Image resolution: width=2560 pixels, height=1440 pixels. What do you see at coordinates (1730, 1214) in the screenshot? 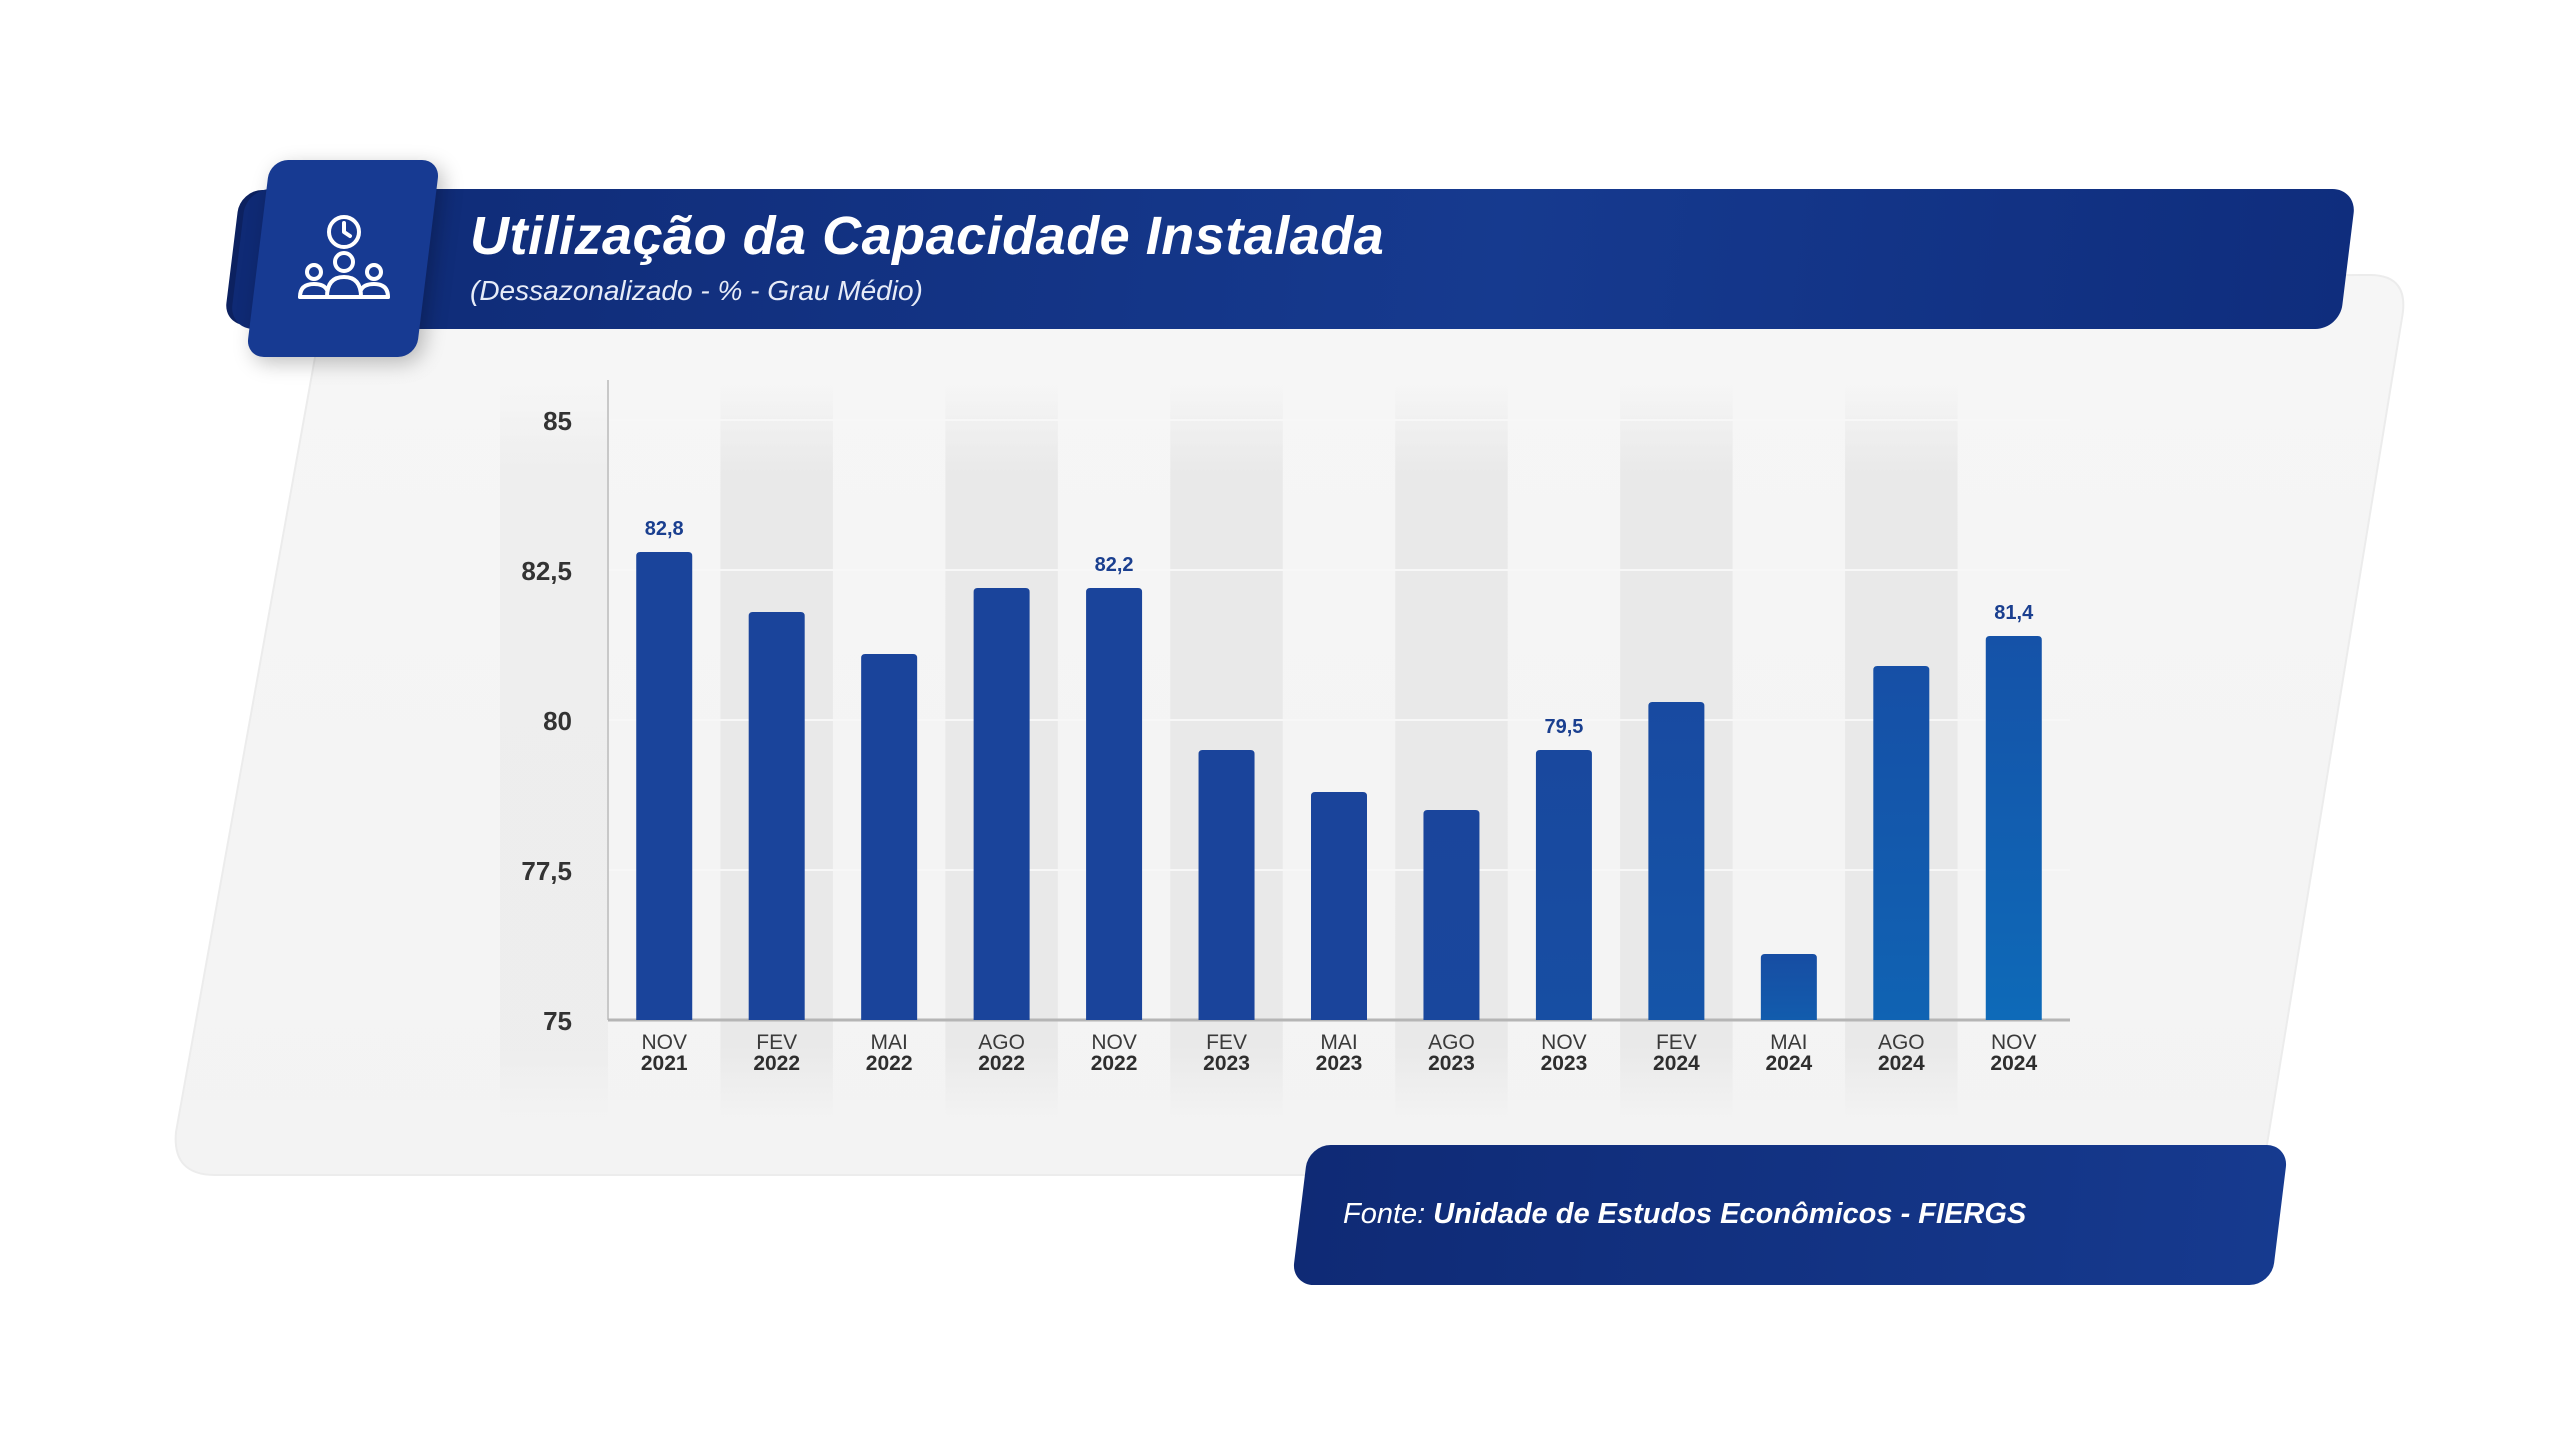
I see `source-name: Unidade de Estudos Econômicos - FIERGS` at bounding box center [1730, 1214].